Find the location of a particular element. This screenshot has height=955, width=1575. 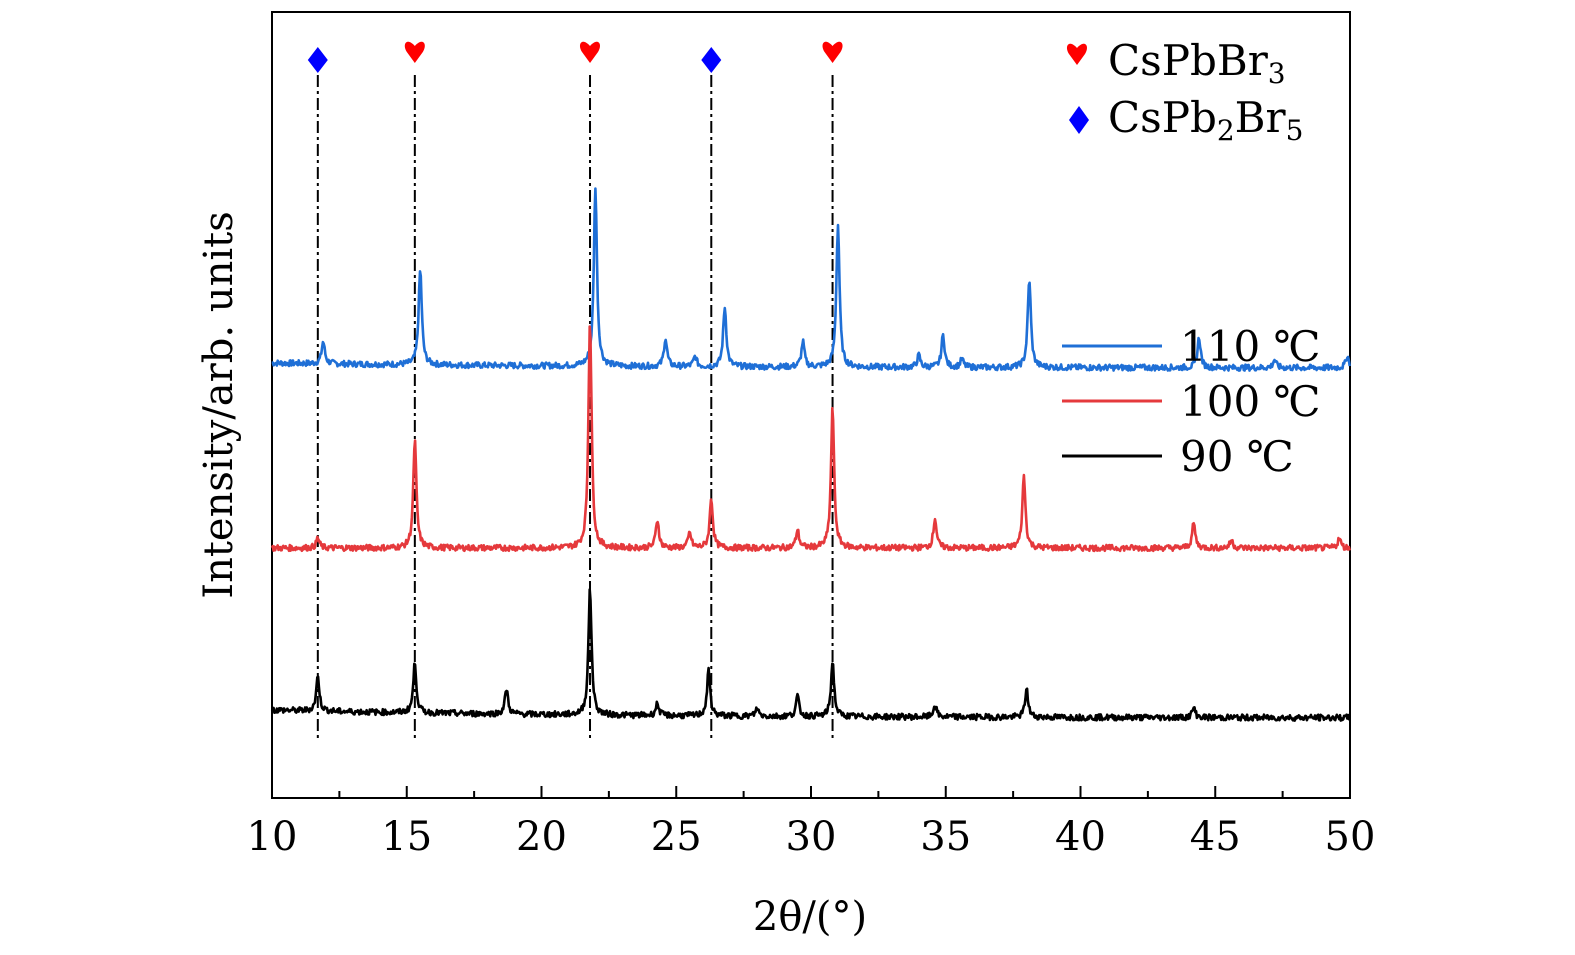

phase-label-cspbbr3-sub: 3 is located at coordinates (1277, 73).